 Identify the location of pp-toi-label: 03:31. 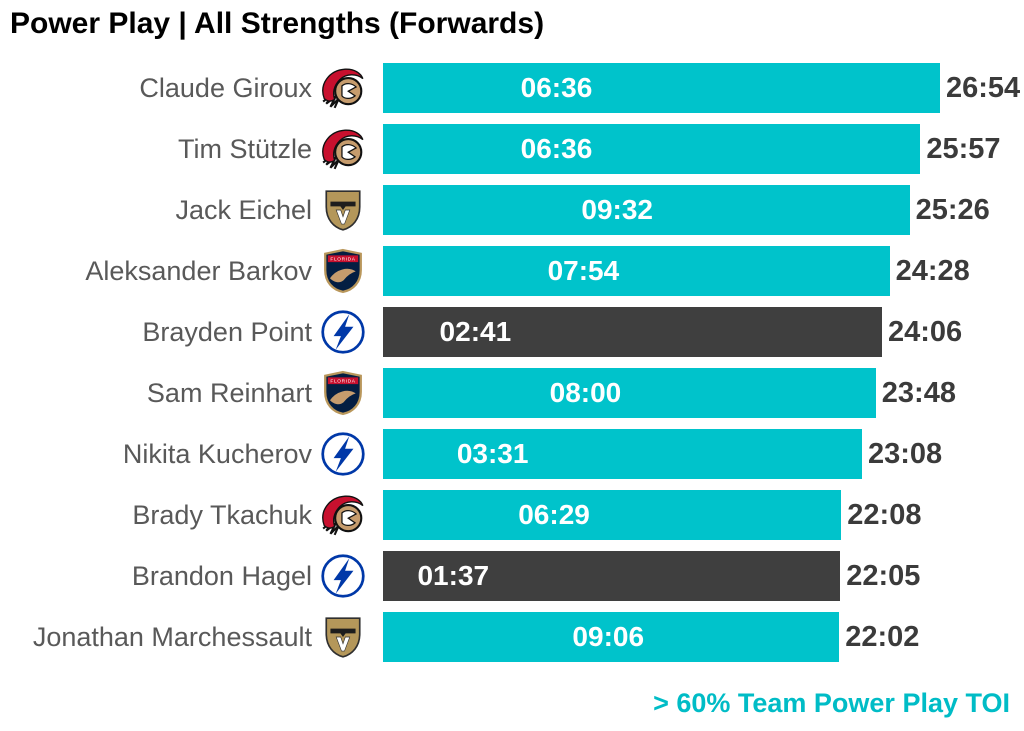
(492, 453).